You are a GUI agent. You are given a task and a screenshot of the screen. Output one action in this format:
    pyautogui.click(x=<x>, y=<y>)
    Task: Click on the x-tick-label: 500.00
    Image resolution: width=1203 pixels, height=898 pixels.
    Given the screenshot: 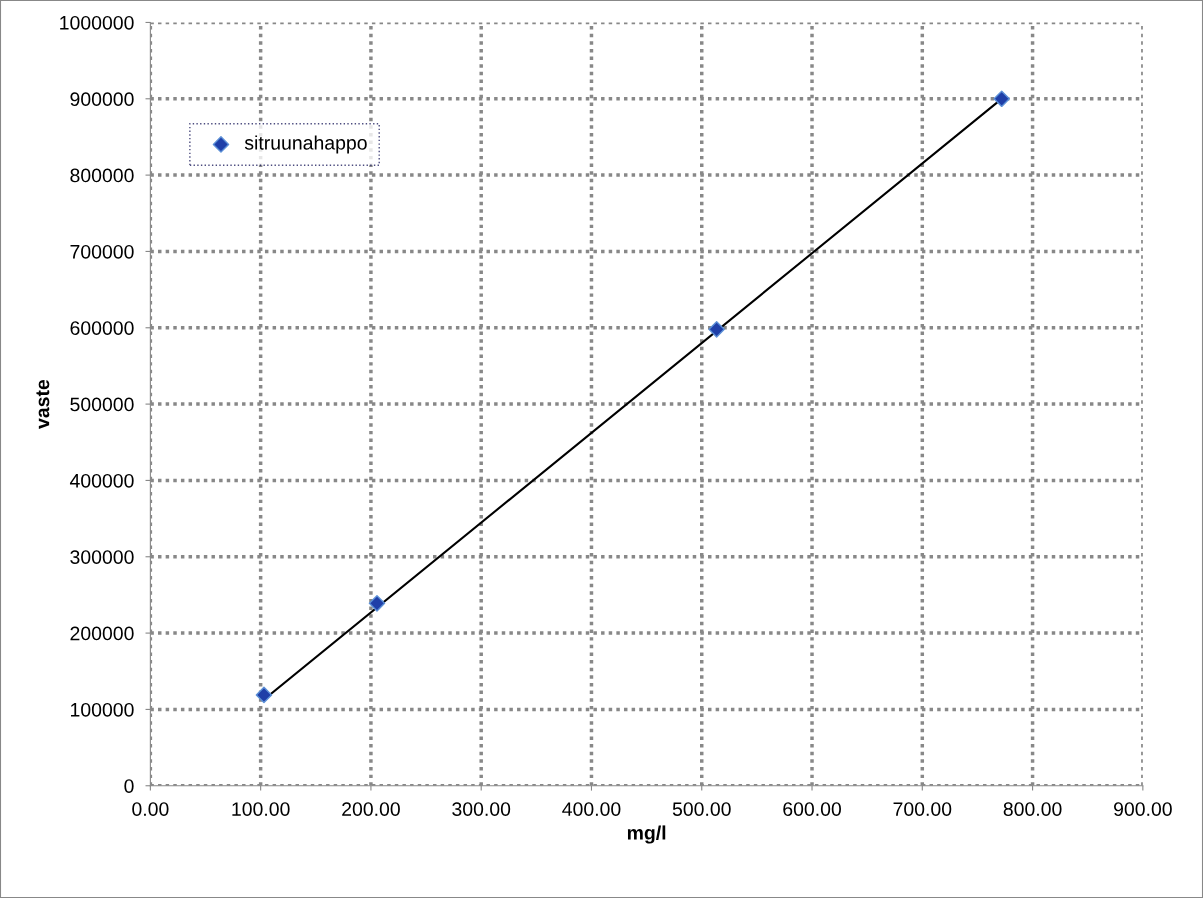 What is the action you would take?
    pyautogui.click(x=701, y=809)
    